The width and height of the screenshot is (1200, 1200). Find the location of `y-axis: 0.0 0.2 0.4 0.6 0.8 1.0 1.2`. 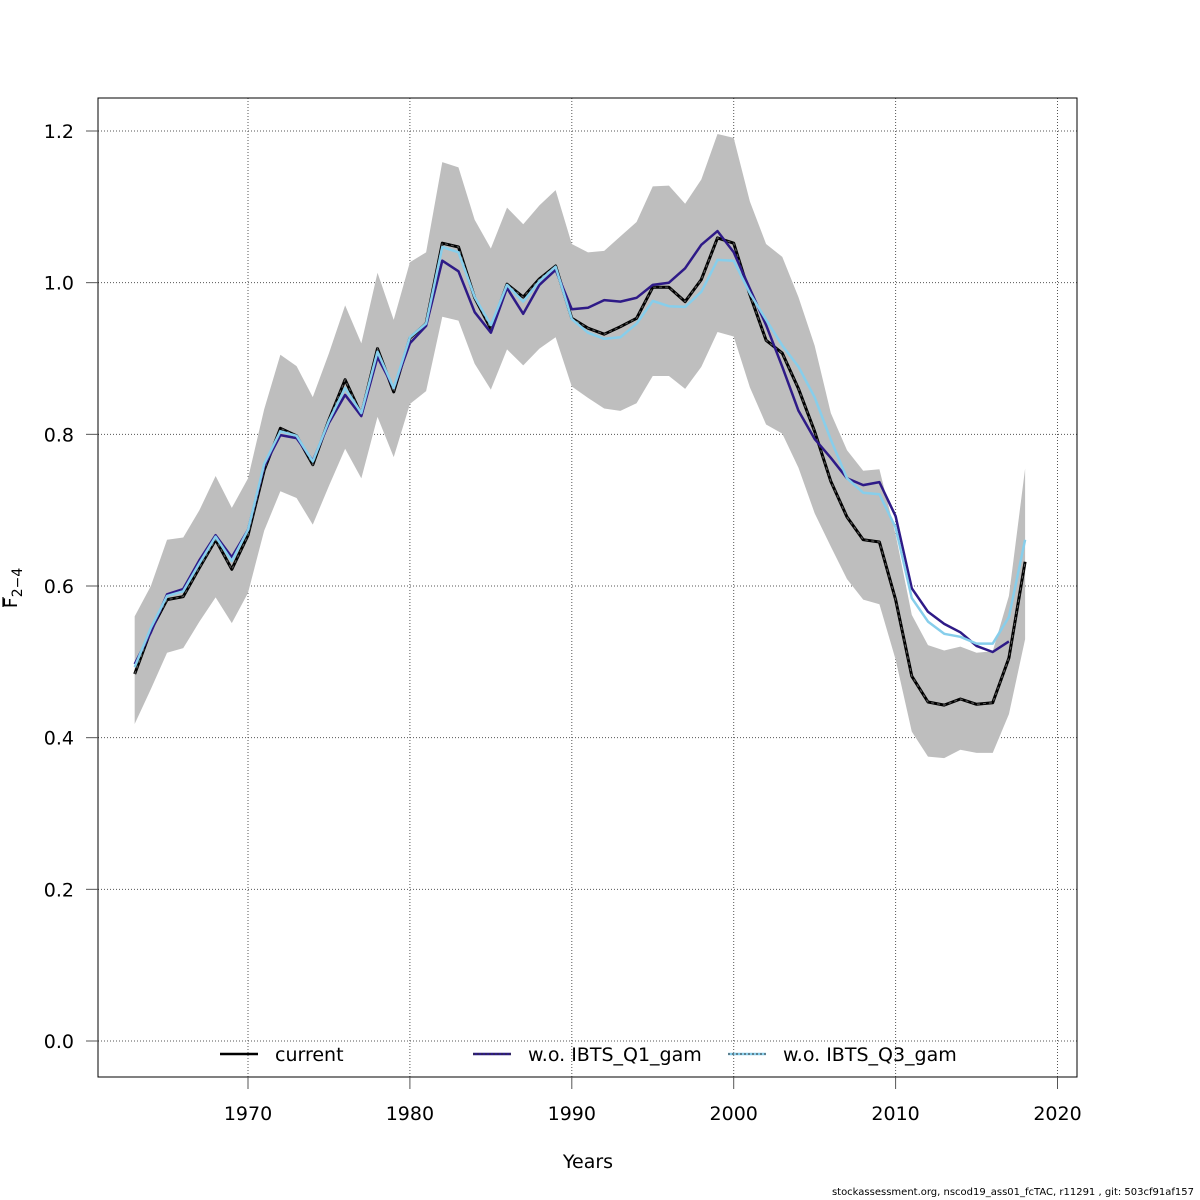

y-axis: 0.0 0.2 0.4 0.6 0.8 1.0 1.2 is located at coordinates (71, 587).